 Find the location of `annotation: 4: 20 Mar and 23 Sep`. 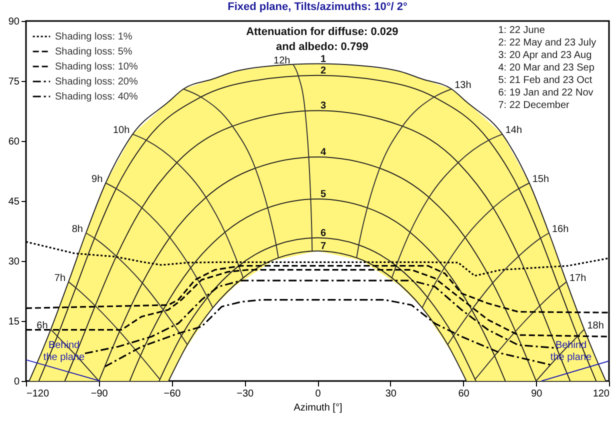

annotation: 4: 20 Mar and 23 Sep is located at coordinates (546, 68).